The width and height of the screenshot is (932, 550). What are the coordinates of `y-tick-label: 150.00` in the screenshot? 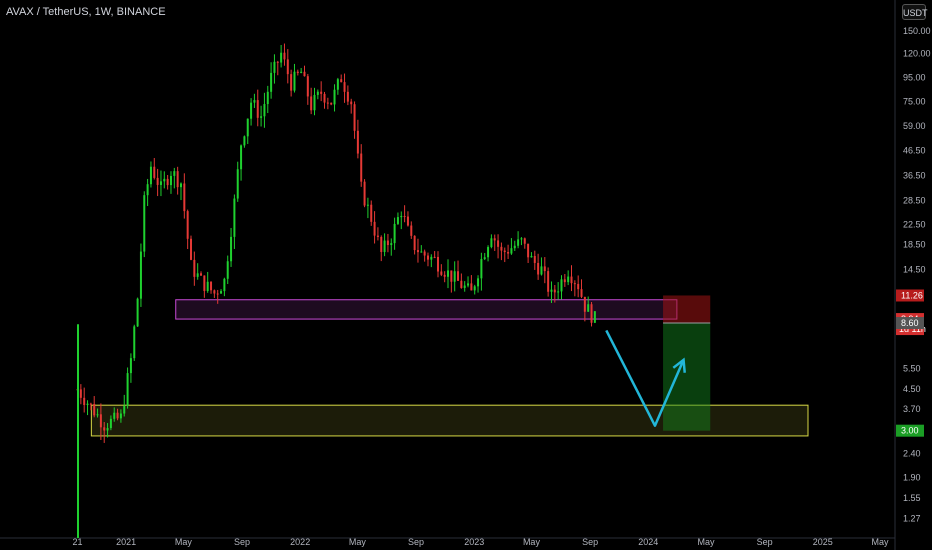 It's located at (917, 31).